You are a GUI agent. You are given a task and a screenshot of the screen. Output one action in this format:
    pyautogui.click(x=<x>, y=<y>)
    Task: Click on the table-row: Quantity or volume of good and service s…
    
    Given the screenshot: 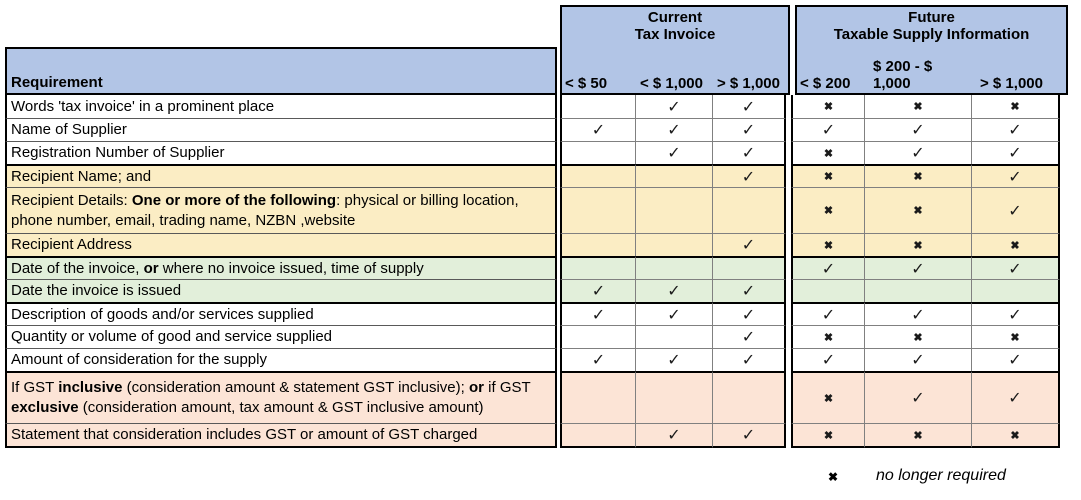 What is the action you would take?
    pyautogui.click(x=536, y=336)
    